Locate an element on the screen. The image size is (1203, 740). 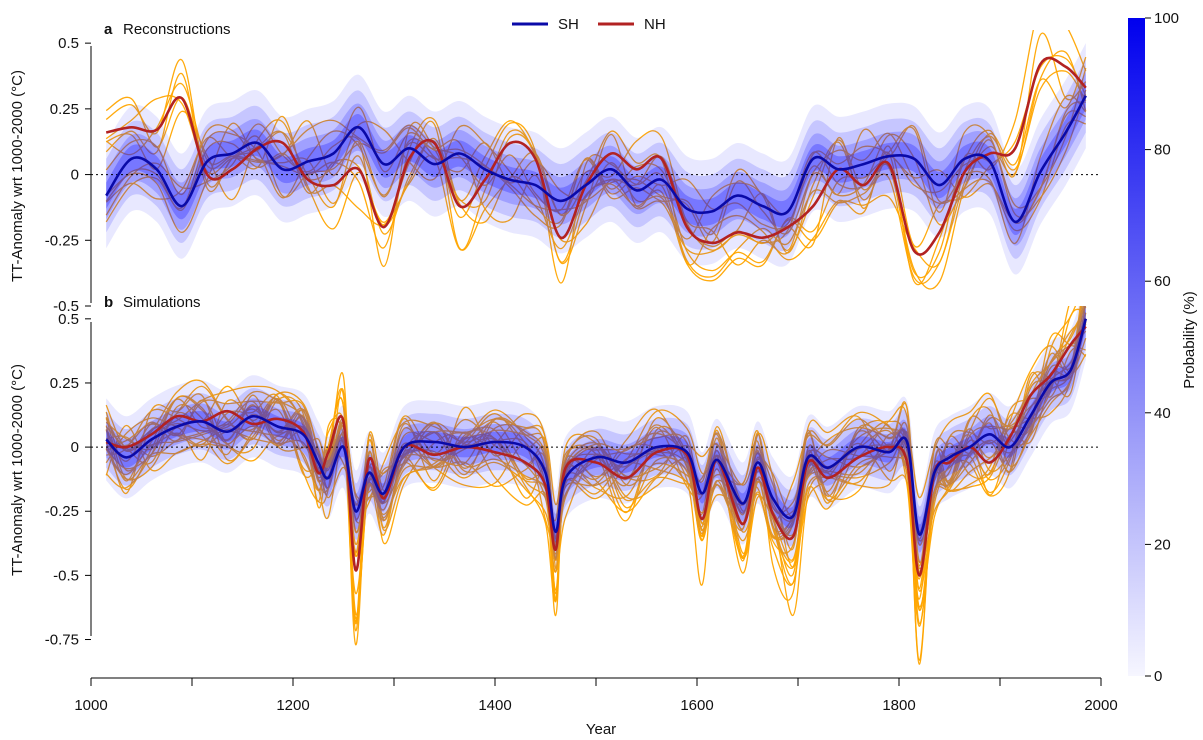
legend: SH NH is located at coordinates (589, 24).